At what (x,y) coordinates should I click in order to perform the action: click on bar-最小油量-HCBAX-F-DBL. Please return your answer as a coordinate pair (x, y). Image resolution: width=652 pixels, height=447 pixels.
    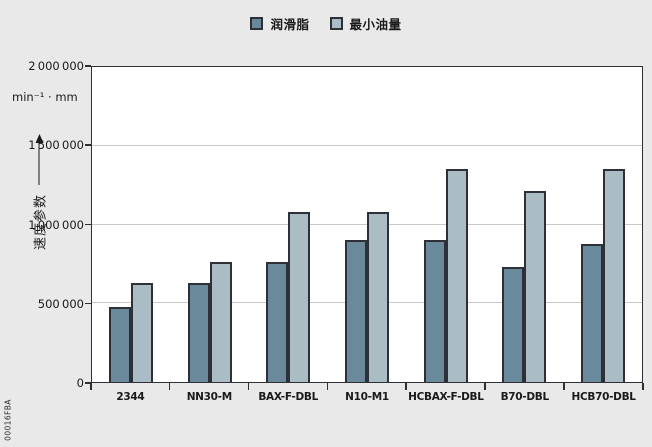
    Looking at the image, I should click on (456, 275).